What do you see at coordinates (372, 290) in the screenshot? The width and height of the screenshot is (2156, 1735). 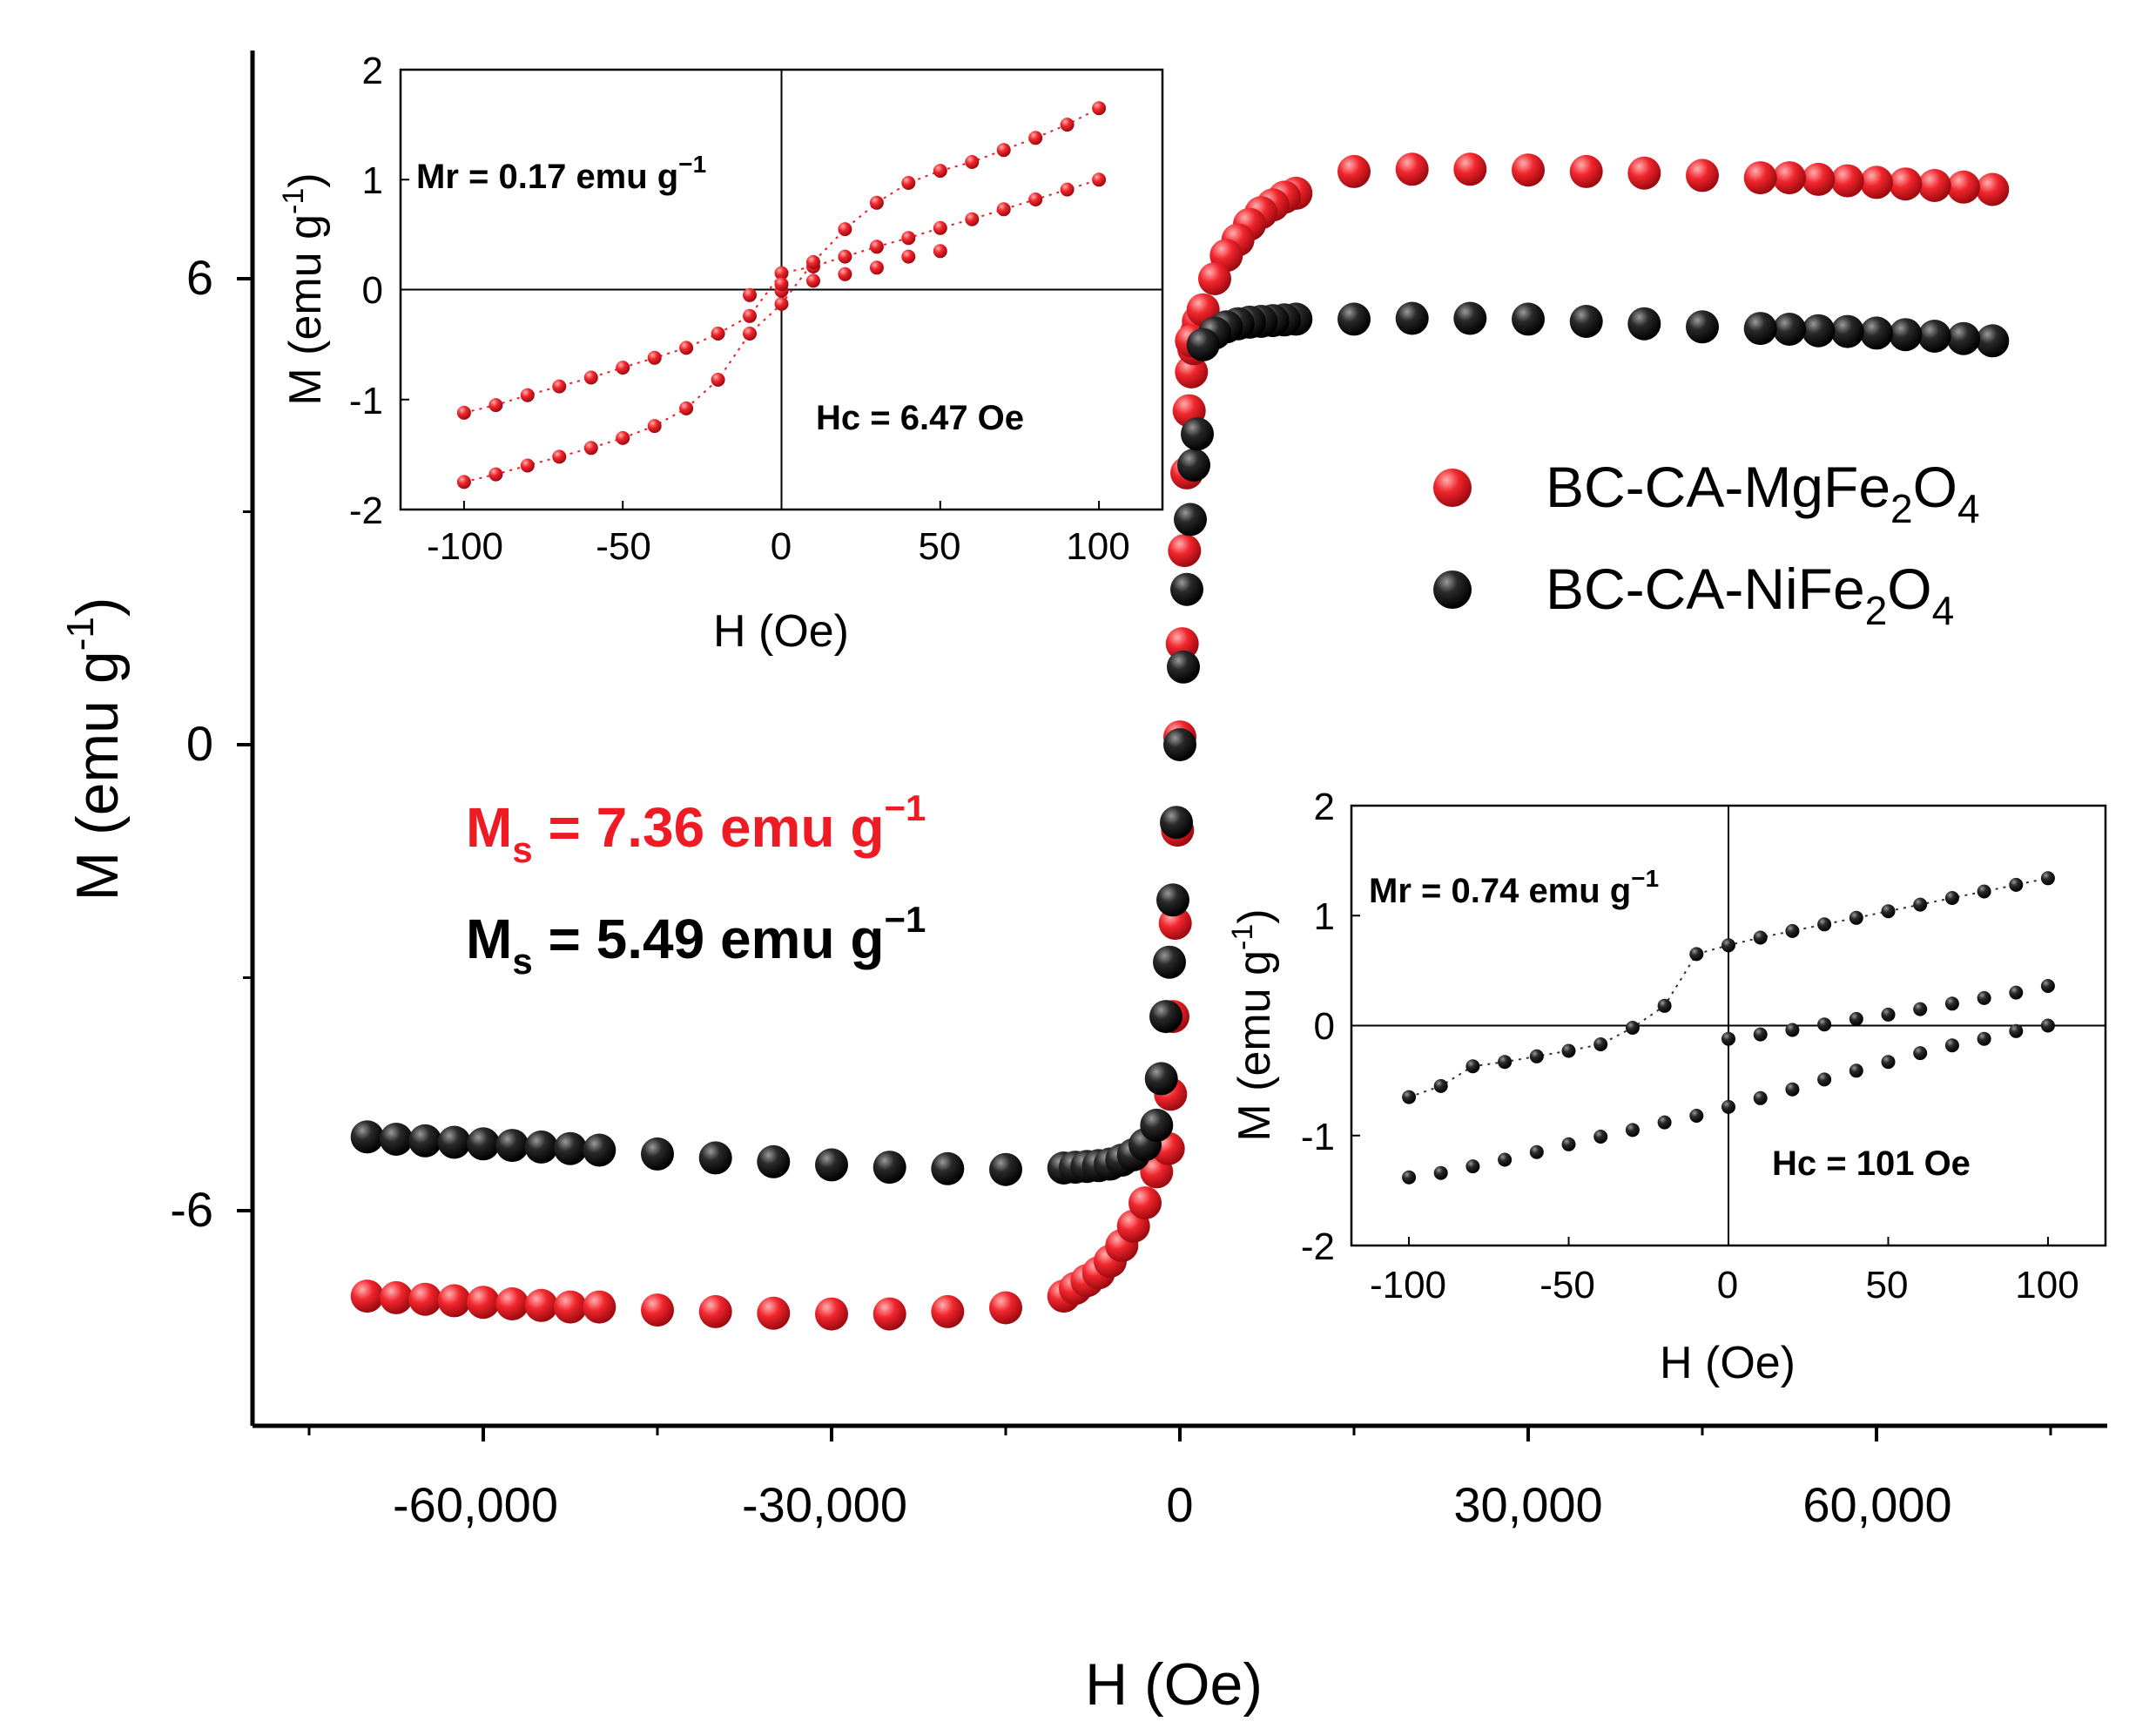 I see `inset-mg-y-tick-label: 0` at bounding box center [372, 290].